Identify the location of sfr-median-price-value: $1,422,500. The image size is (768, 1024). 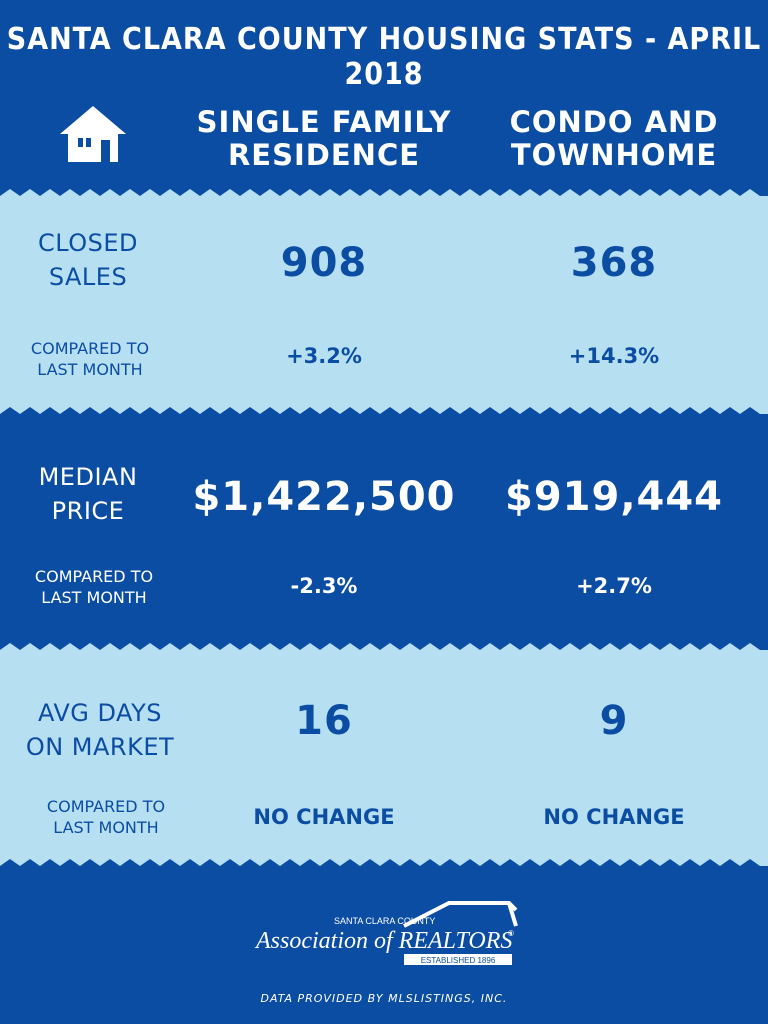
(324, 497).